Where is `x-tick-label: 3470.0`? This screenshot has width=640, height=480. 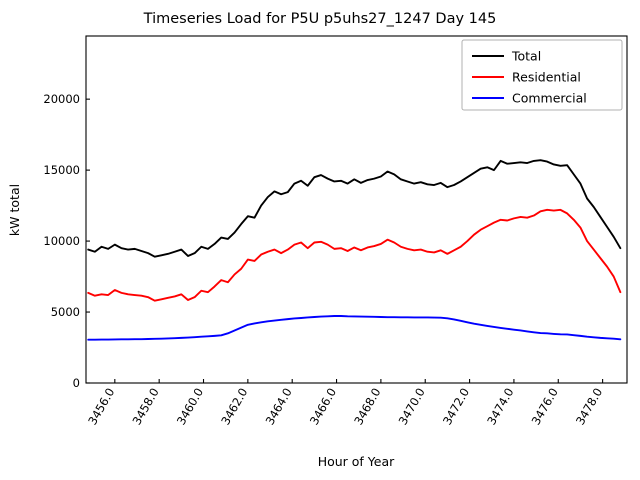 x-tick-label: 3470.0 is located at coordinates (412, 407).